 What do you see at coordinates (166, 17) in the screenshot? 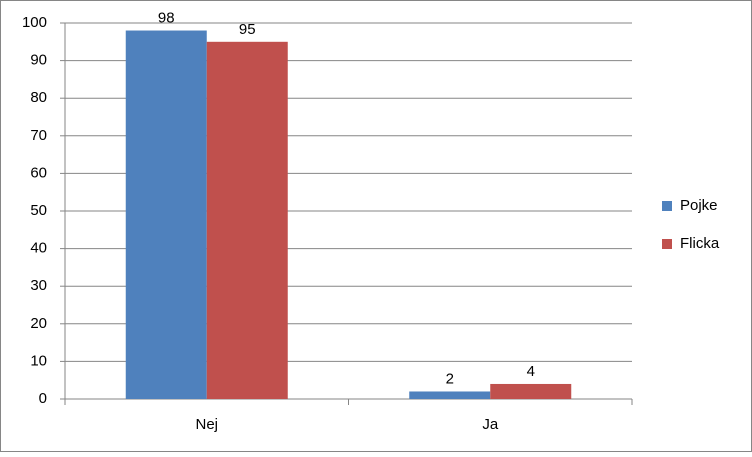
I see `data-label: 98` at bounding box center [166, 17].